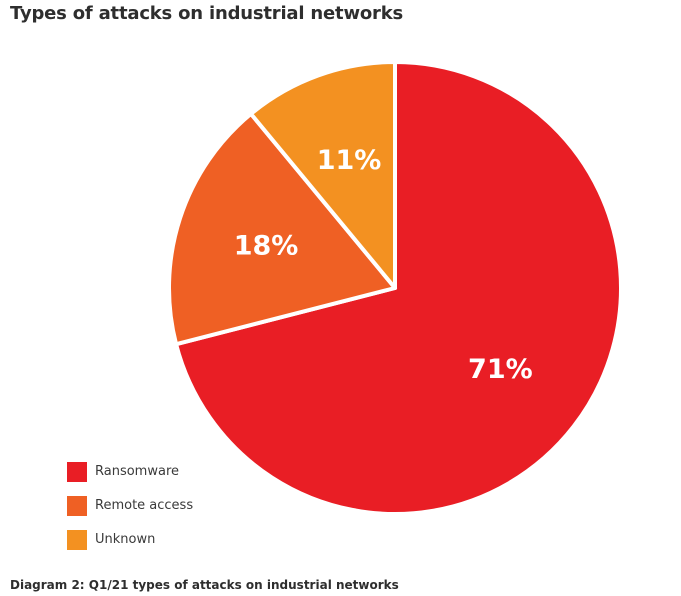 This screenshot has height=596, width=681. What do you see at coordinates (137, 471) in the screenshot?
I see `legend-label-ransomware: Ransomware` at bounding box center [137, 471].